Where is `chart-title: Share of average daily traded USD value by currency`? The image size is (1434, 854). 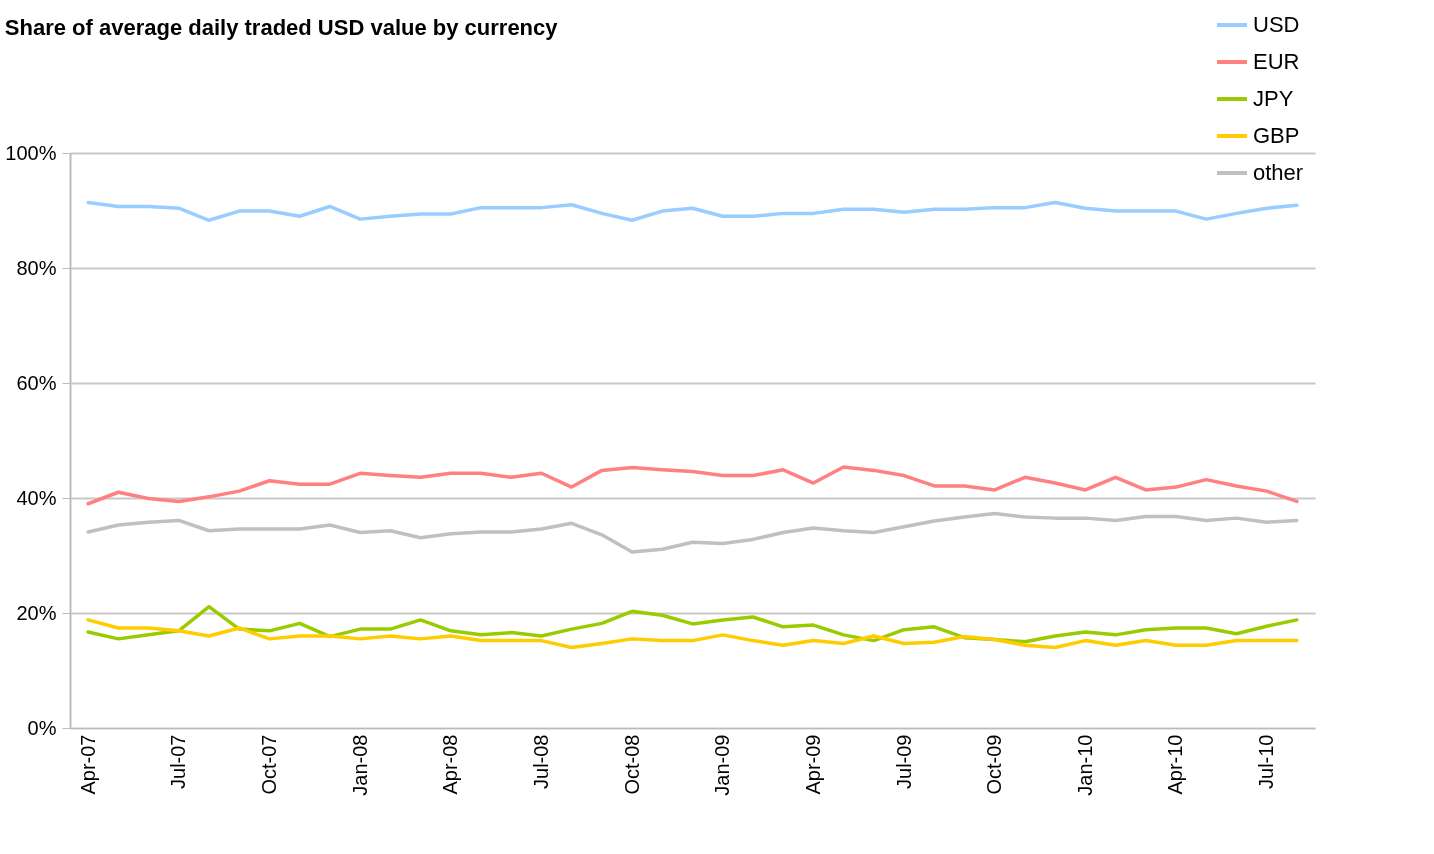 chart-title: Share of average daily traded USD value by currency is located at coordinates (281, 27).